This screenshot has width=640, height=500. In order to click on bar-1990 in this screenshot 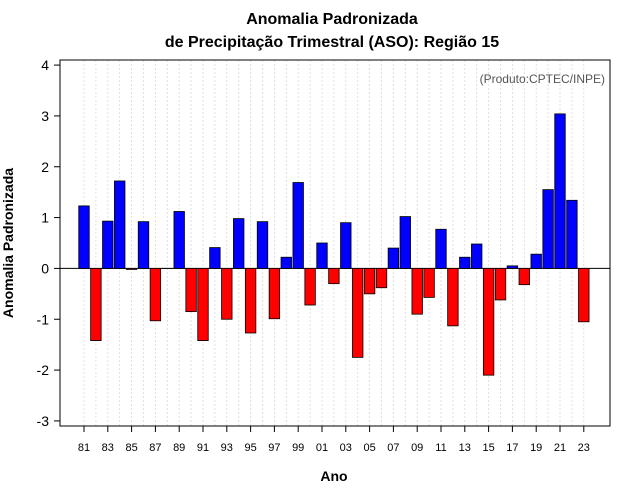, I will do `click(191, 290)`.